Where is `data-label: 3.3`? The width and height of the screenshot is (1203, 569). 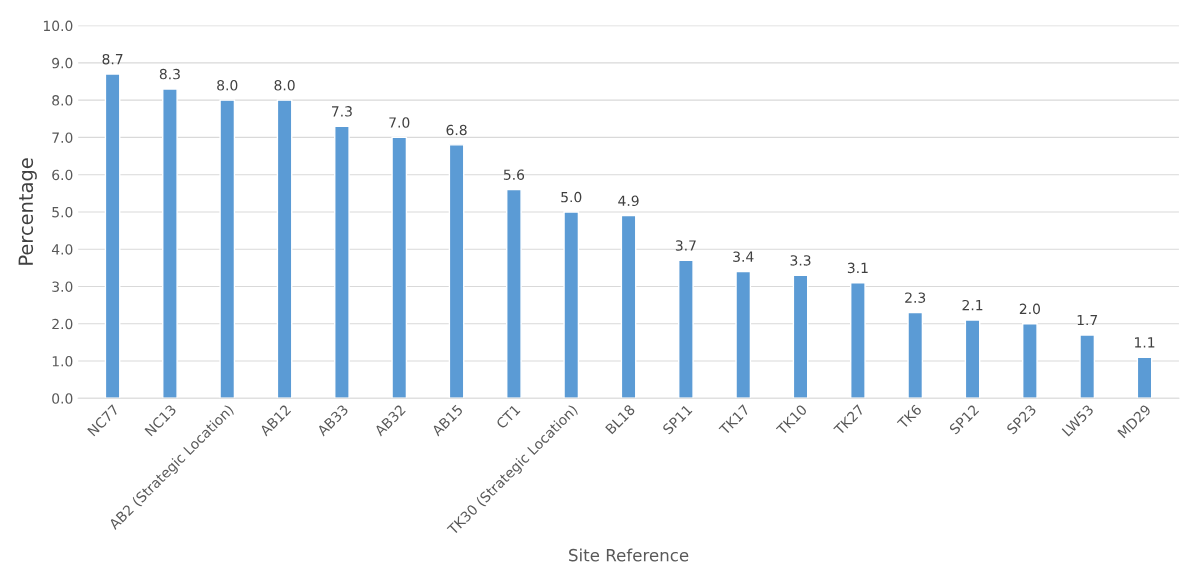 data-label: 3.3 is located at coordinates (800, 260).